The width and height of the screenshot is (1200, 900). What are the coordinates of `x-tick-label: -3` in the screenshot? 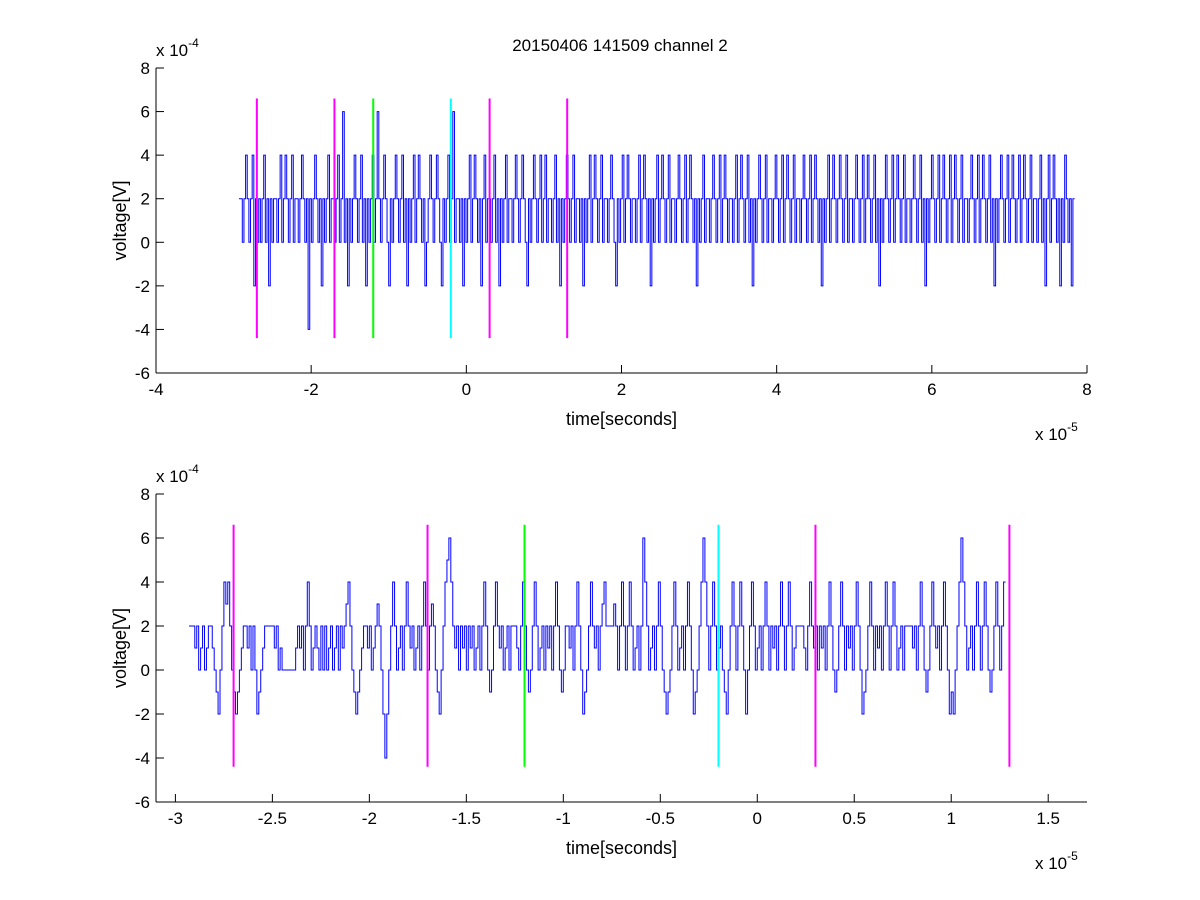 It's located at (175, 818).